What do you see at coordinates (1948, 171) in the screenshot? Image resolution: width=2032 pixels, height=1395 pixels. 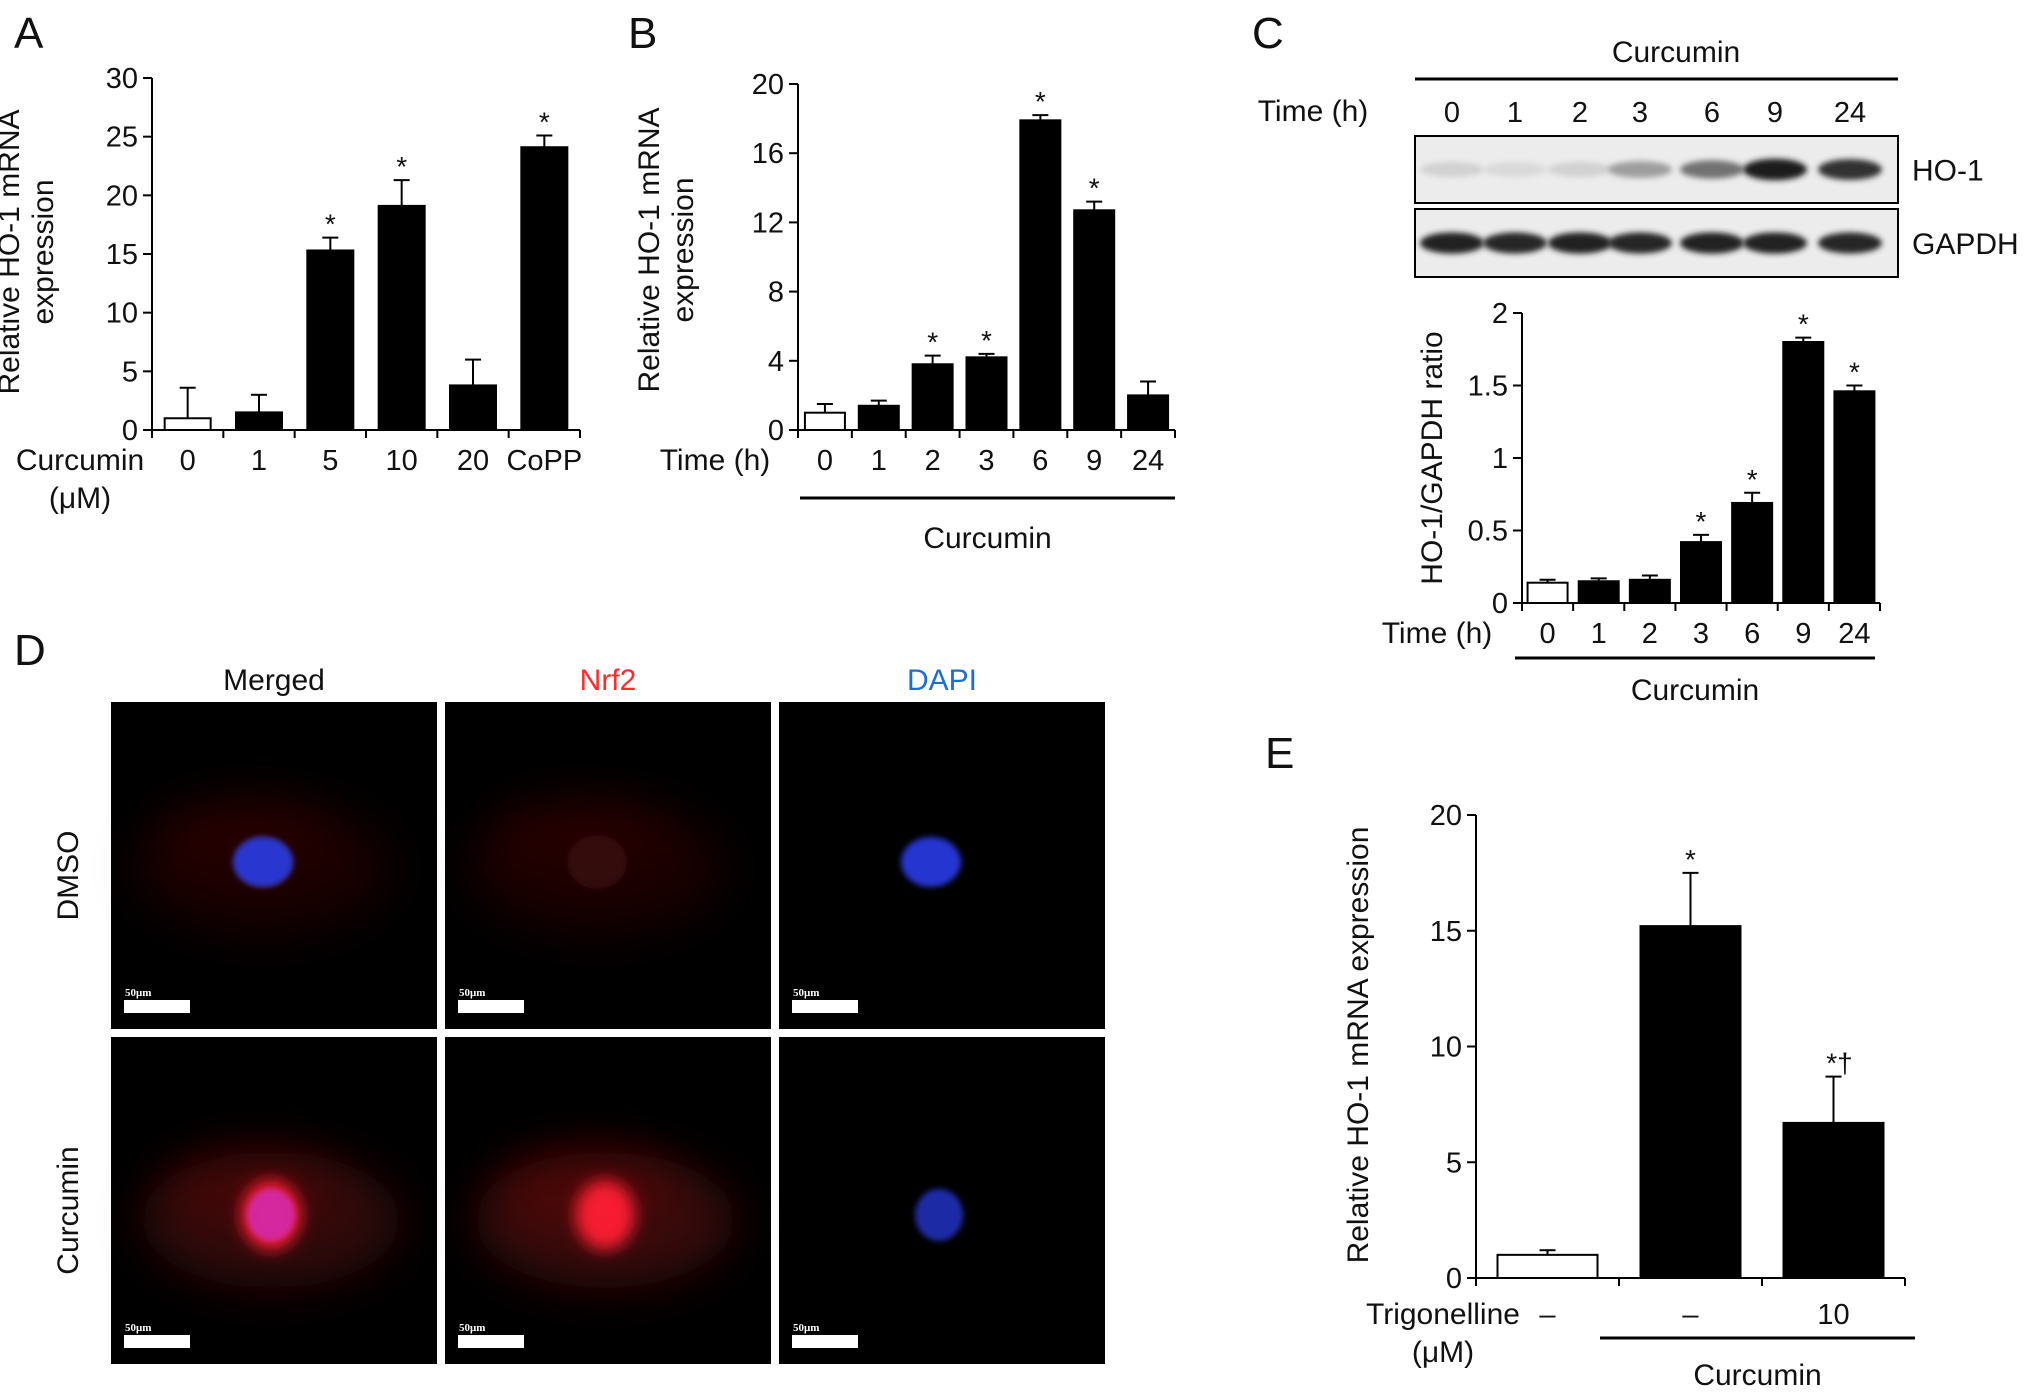 I see `blot-band-label: HO-1` at bounding box center [1948, 171].